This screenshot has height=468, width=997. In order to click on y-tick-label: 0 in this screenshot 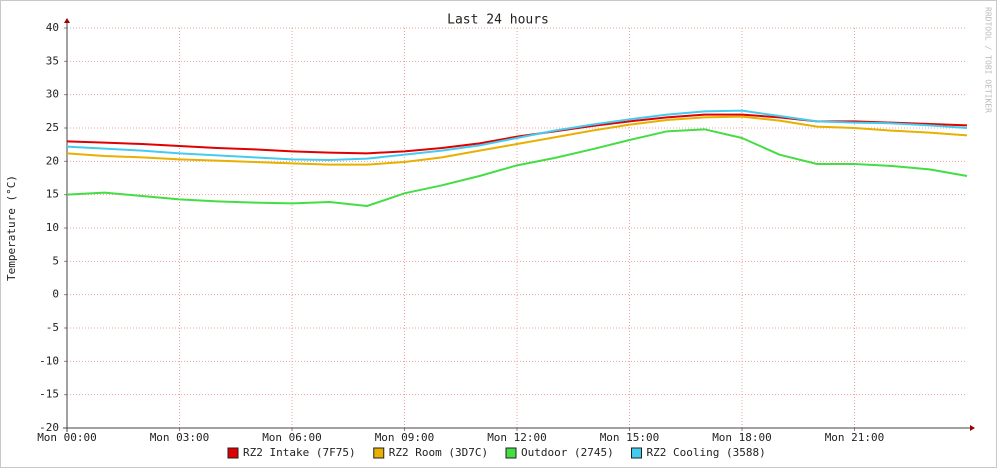, I will do `click(55, 294)`.